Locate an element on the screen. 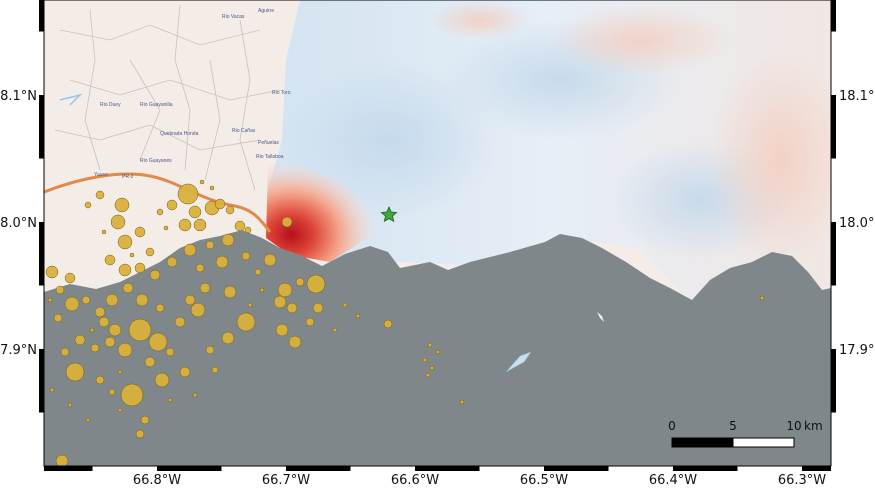 The image size is (875, 492). place-label: Rio Cañas is located at coordinates (244, 131).